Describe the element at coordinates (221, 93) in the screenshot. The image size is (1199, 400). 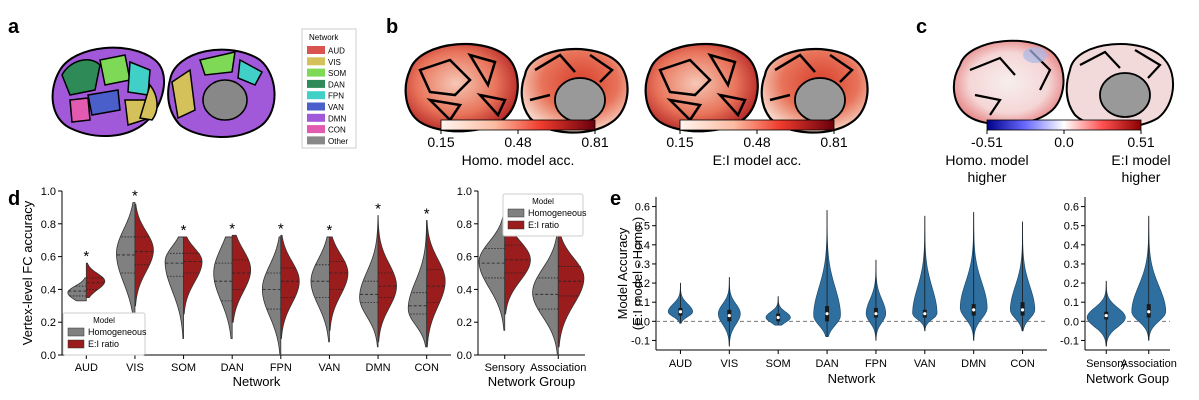
I see `brain-a-medial` at that location.